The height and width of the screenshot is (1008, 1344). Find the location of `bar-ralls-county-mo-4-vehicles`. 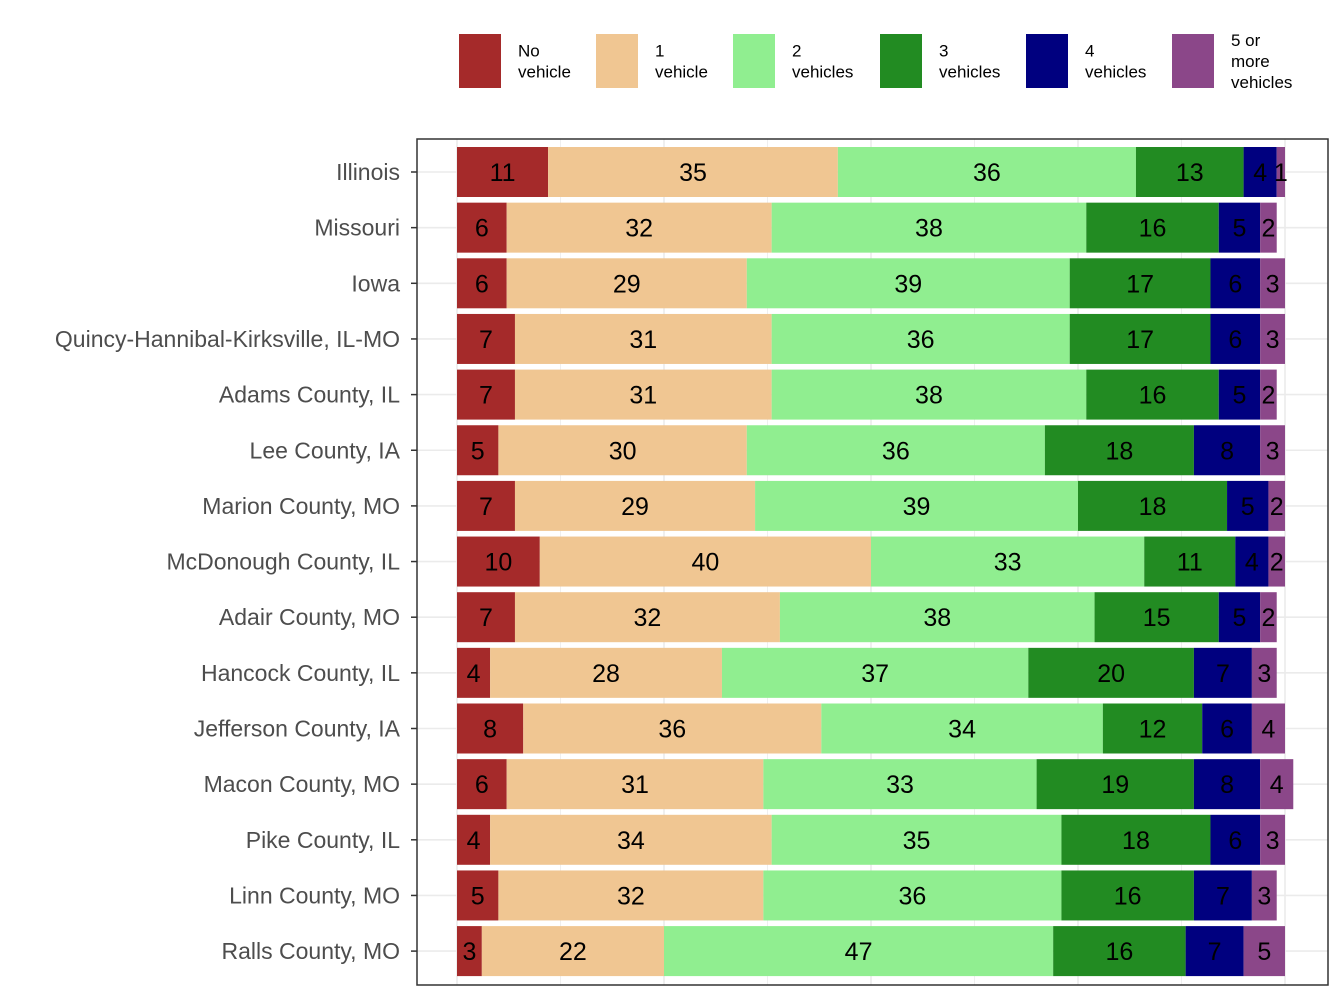

bar-ralls-county-mo-4-vehicles is located at coordinates (1214, 951).